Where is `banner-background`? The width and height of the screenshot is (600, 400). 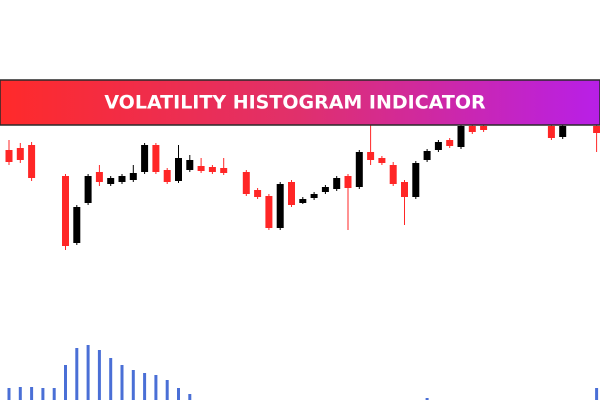
banner-background is located at coordinates (300, 102).